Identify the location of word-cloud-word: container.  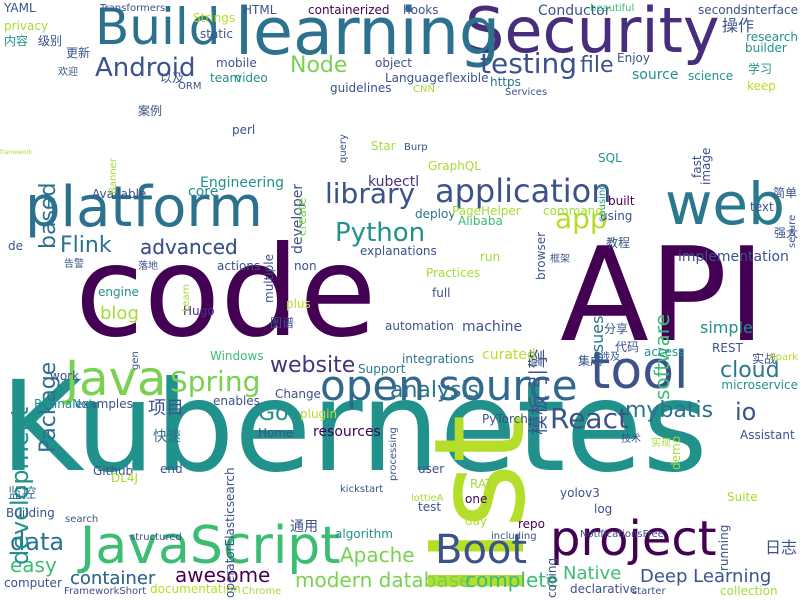
(113, 578).